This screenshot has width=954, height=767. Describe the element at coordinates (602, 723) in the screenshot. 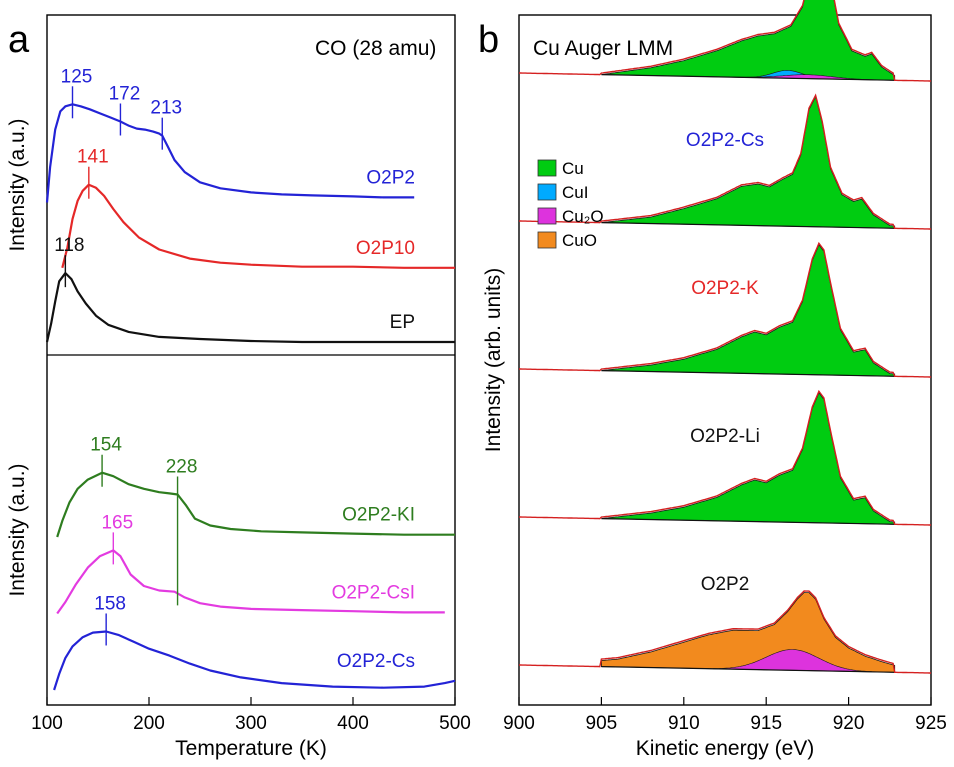

I see `panel-b-xtick-label: 905` at that location.